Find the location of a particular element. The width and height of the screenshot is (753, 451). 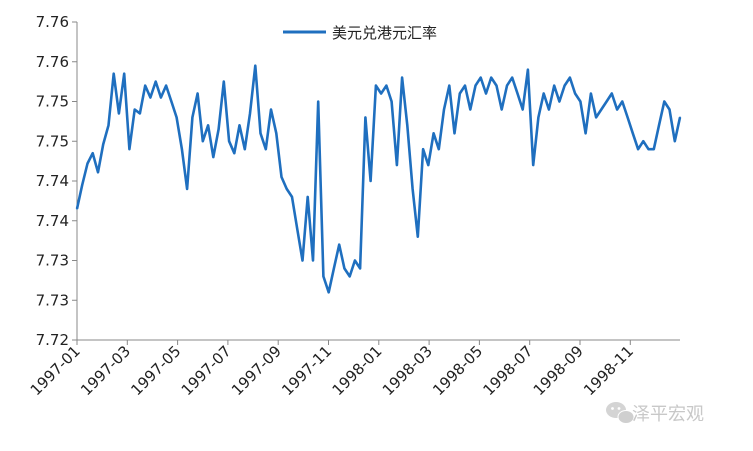

x-tick-label: 1998-07 is located at coordinates (507, 370).